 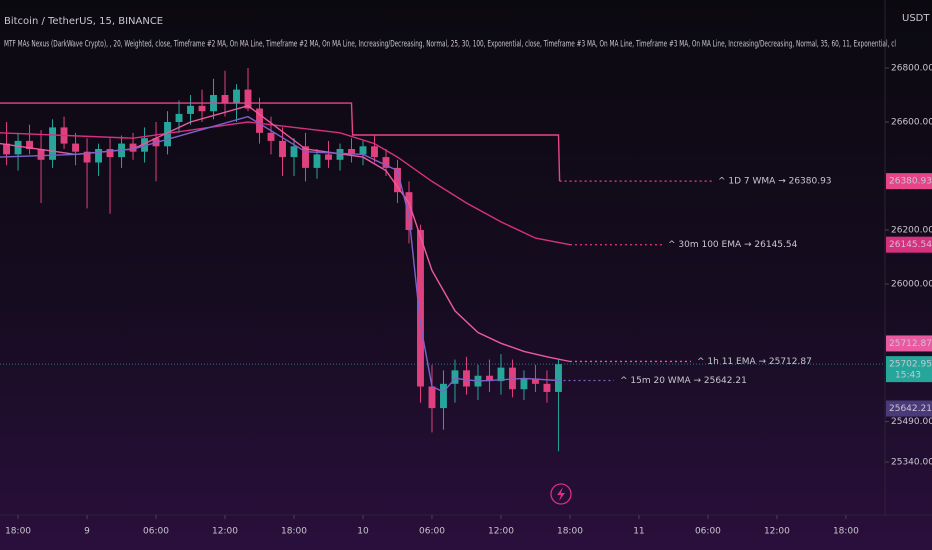 I want to click on x-tick-label: 11, so click(x=638, y=532).